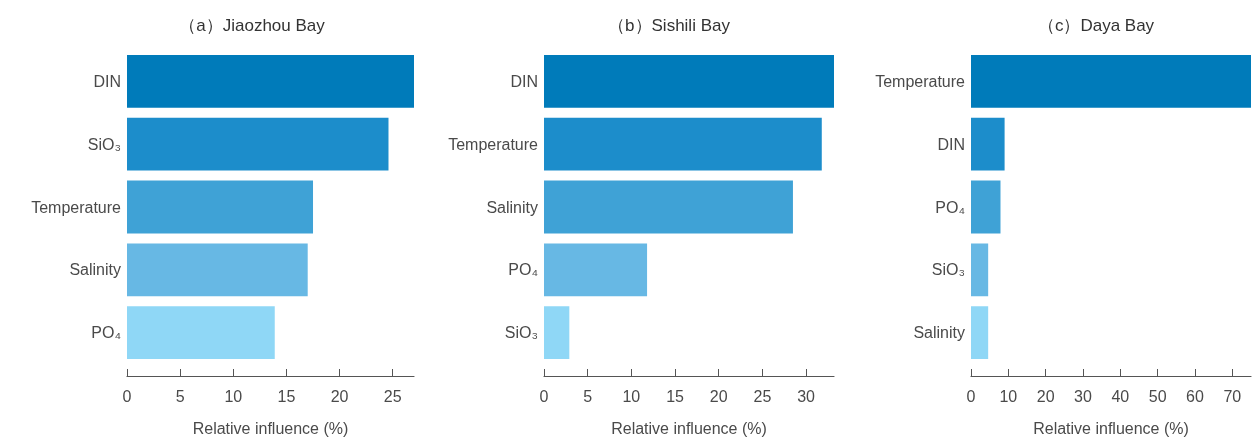 The height and width of the screenshot is (441, 1257). Describe the element at coordinates (1195, 396) in the screenshot. I see `x-tick-label: 60` at that location.